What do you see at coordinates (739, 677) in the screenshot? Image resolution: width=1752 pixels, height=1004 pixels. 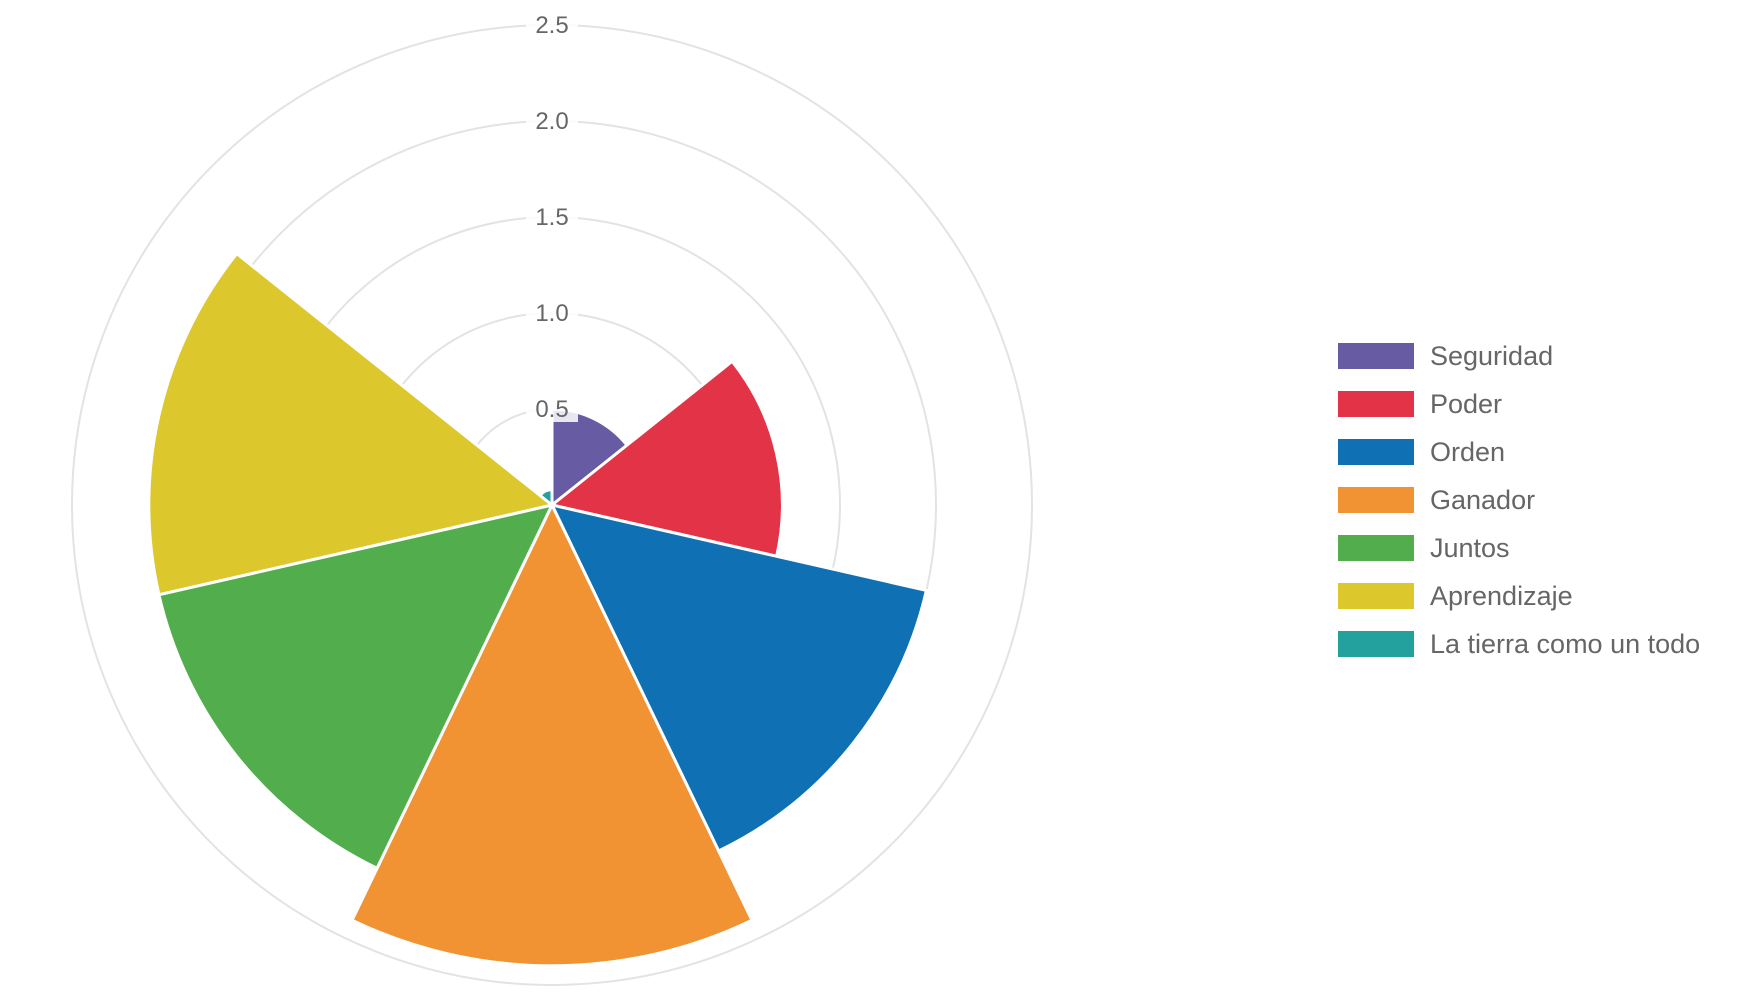 I see `slice-orden` at bounding box center [739, 677].